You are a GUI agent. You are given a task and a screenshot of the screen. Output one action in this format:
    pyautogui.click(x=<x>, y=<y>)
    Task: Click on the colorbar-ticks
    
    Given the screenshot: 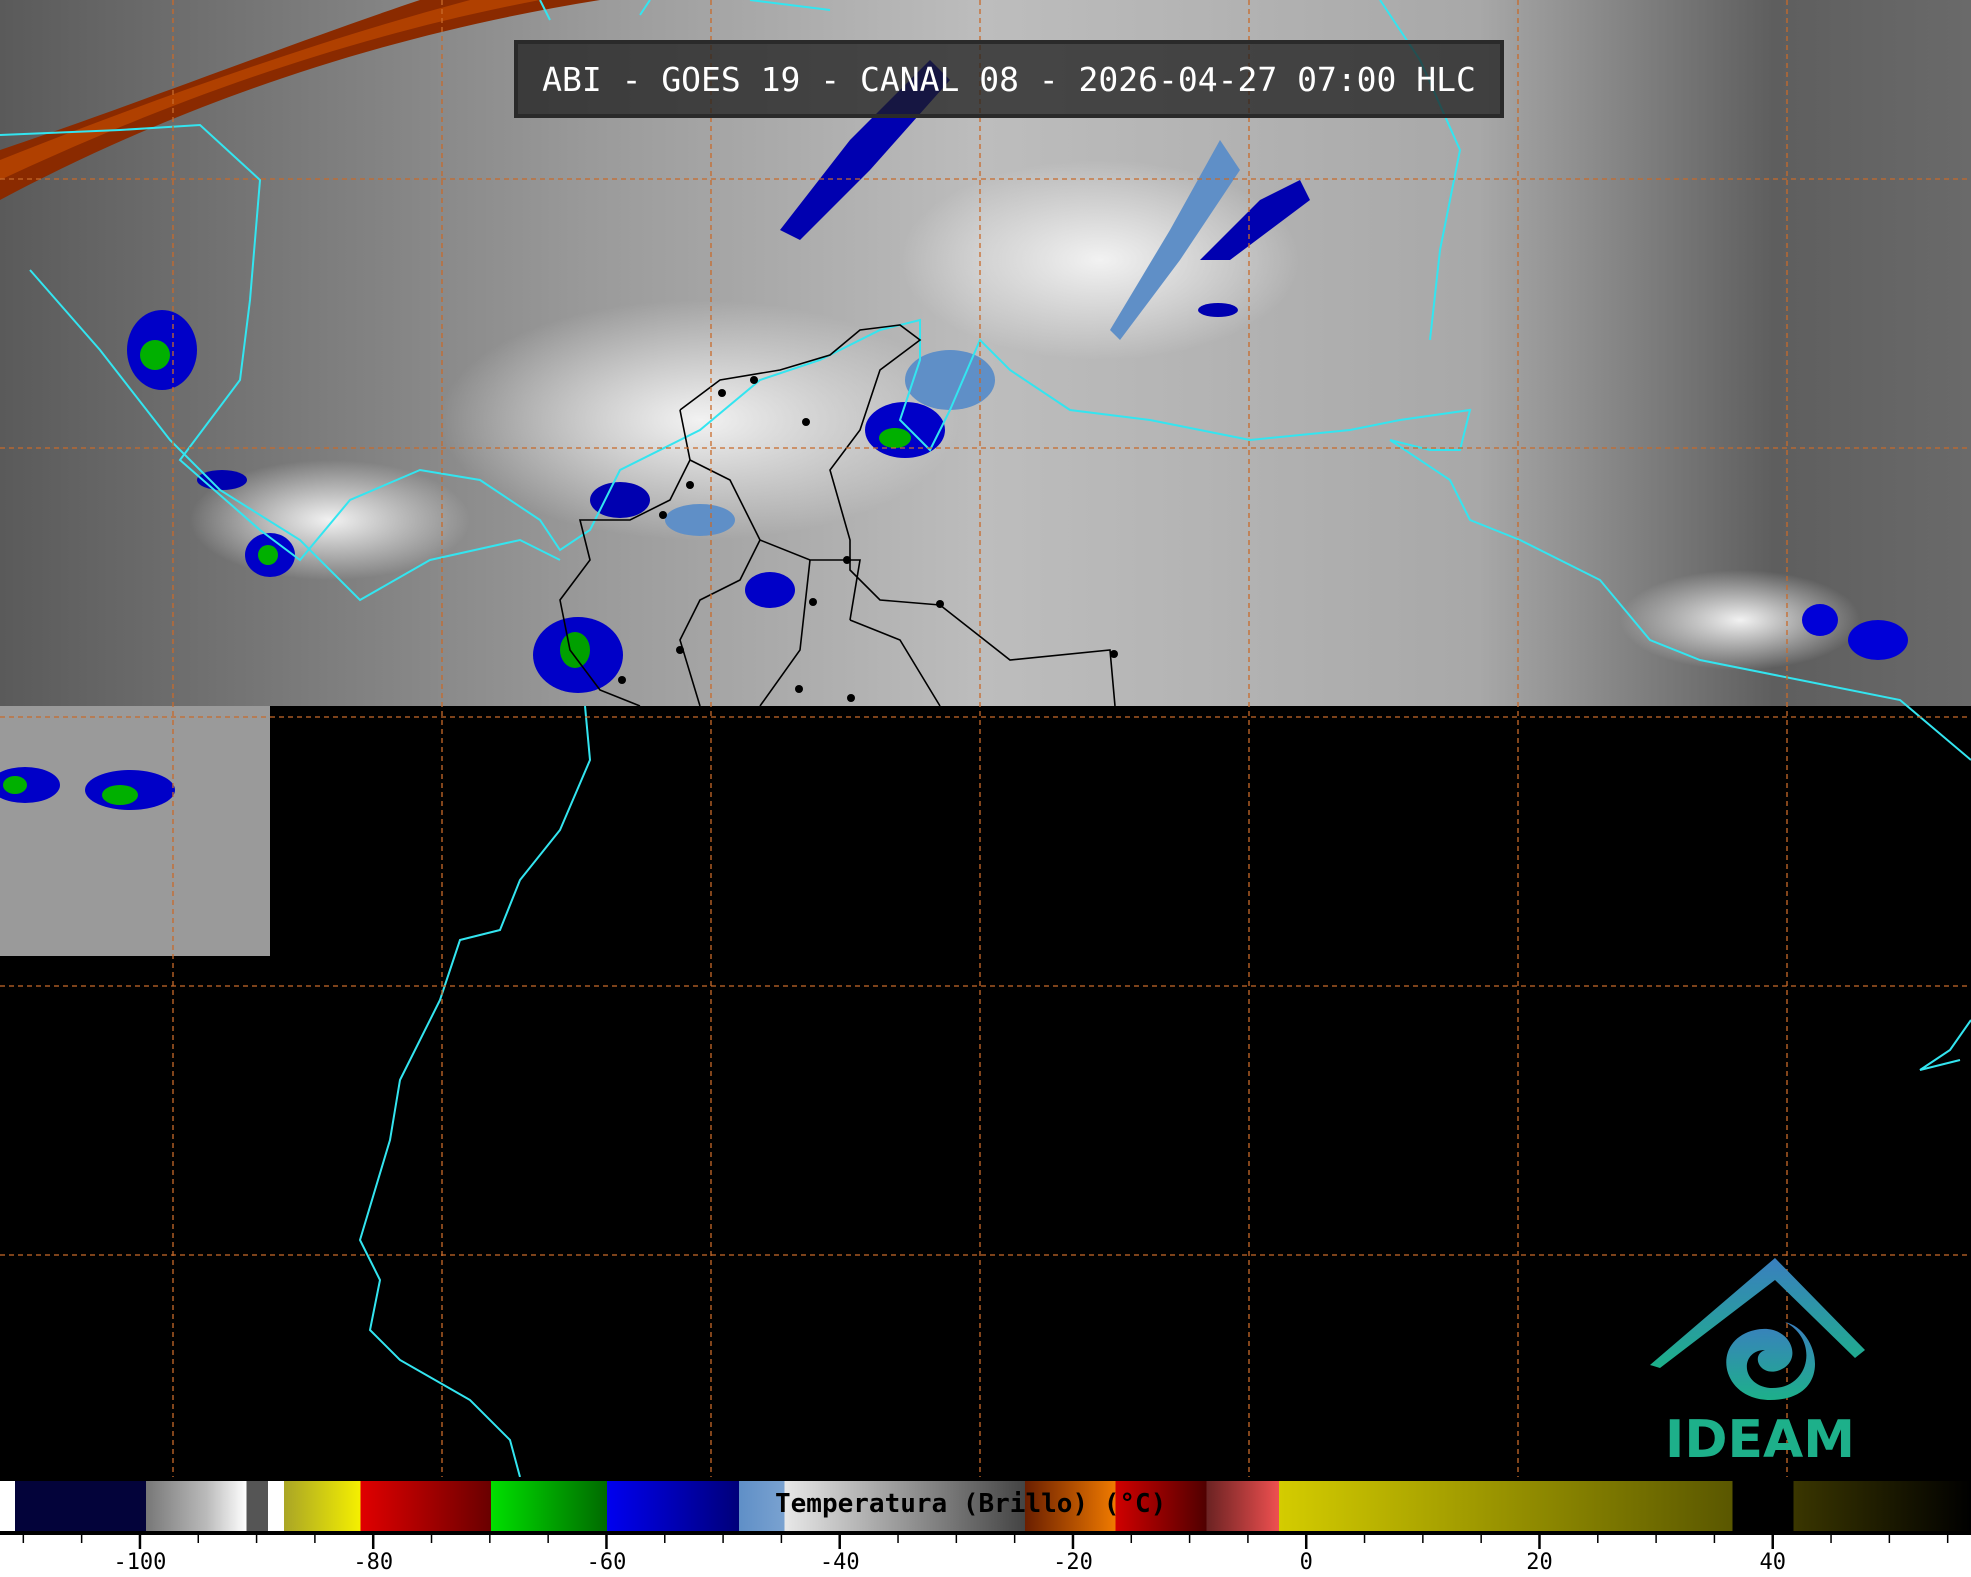 What is the action you would take?
    pyautogui.click(x=985, y=1542)
    